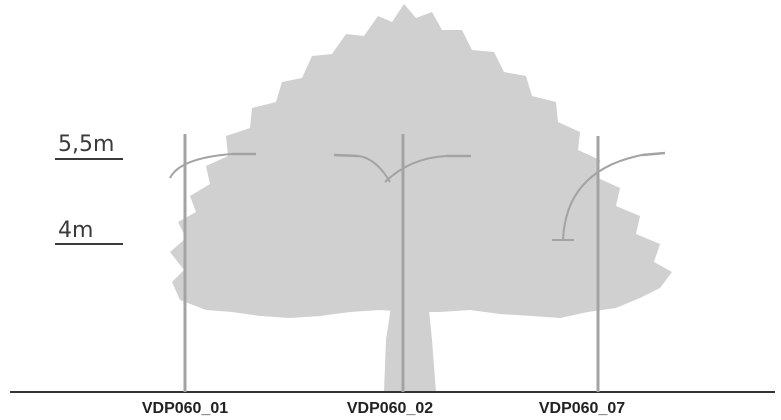 This screenshot has height=420, width=781. I want to click on pole-vdp060-07-arm, so click(602, 197).